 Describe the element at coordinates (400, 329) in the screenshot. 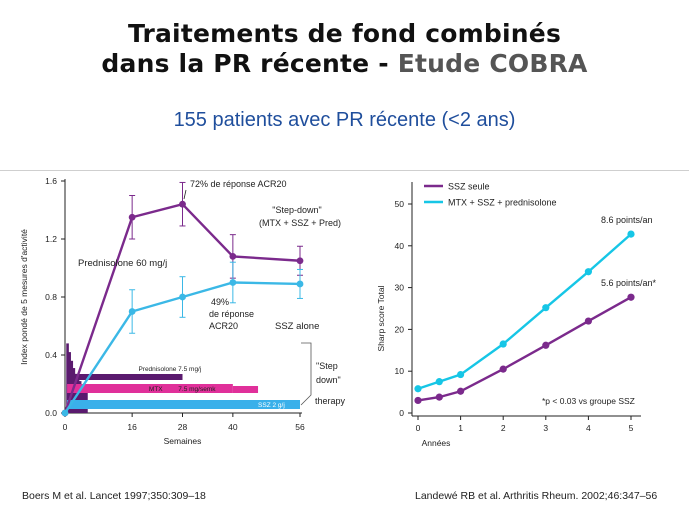

I see `y-tick-label: 20` at that location.